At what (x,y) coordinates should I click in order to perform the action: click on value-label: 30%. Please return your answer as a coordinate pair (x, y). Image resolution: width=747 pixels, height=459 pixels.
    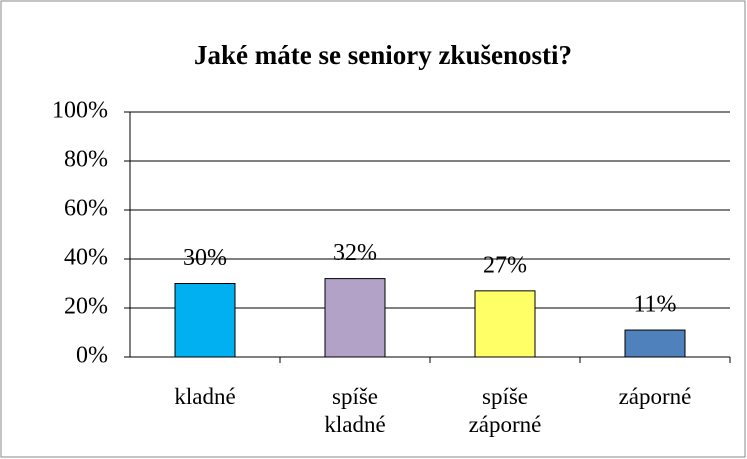
    Looking at the image, I should click on (205, 258).